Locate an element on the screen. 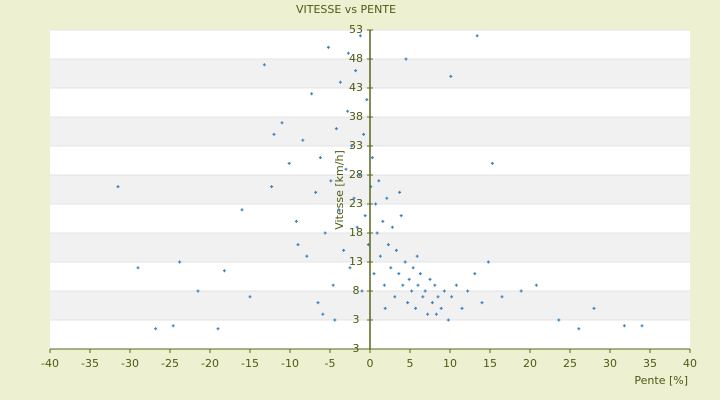  y-tick-label: 33 is located at coordinates (356, 145).